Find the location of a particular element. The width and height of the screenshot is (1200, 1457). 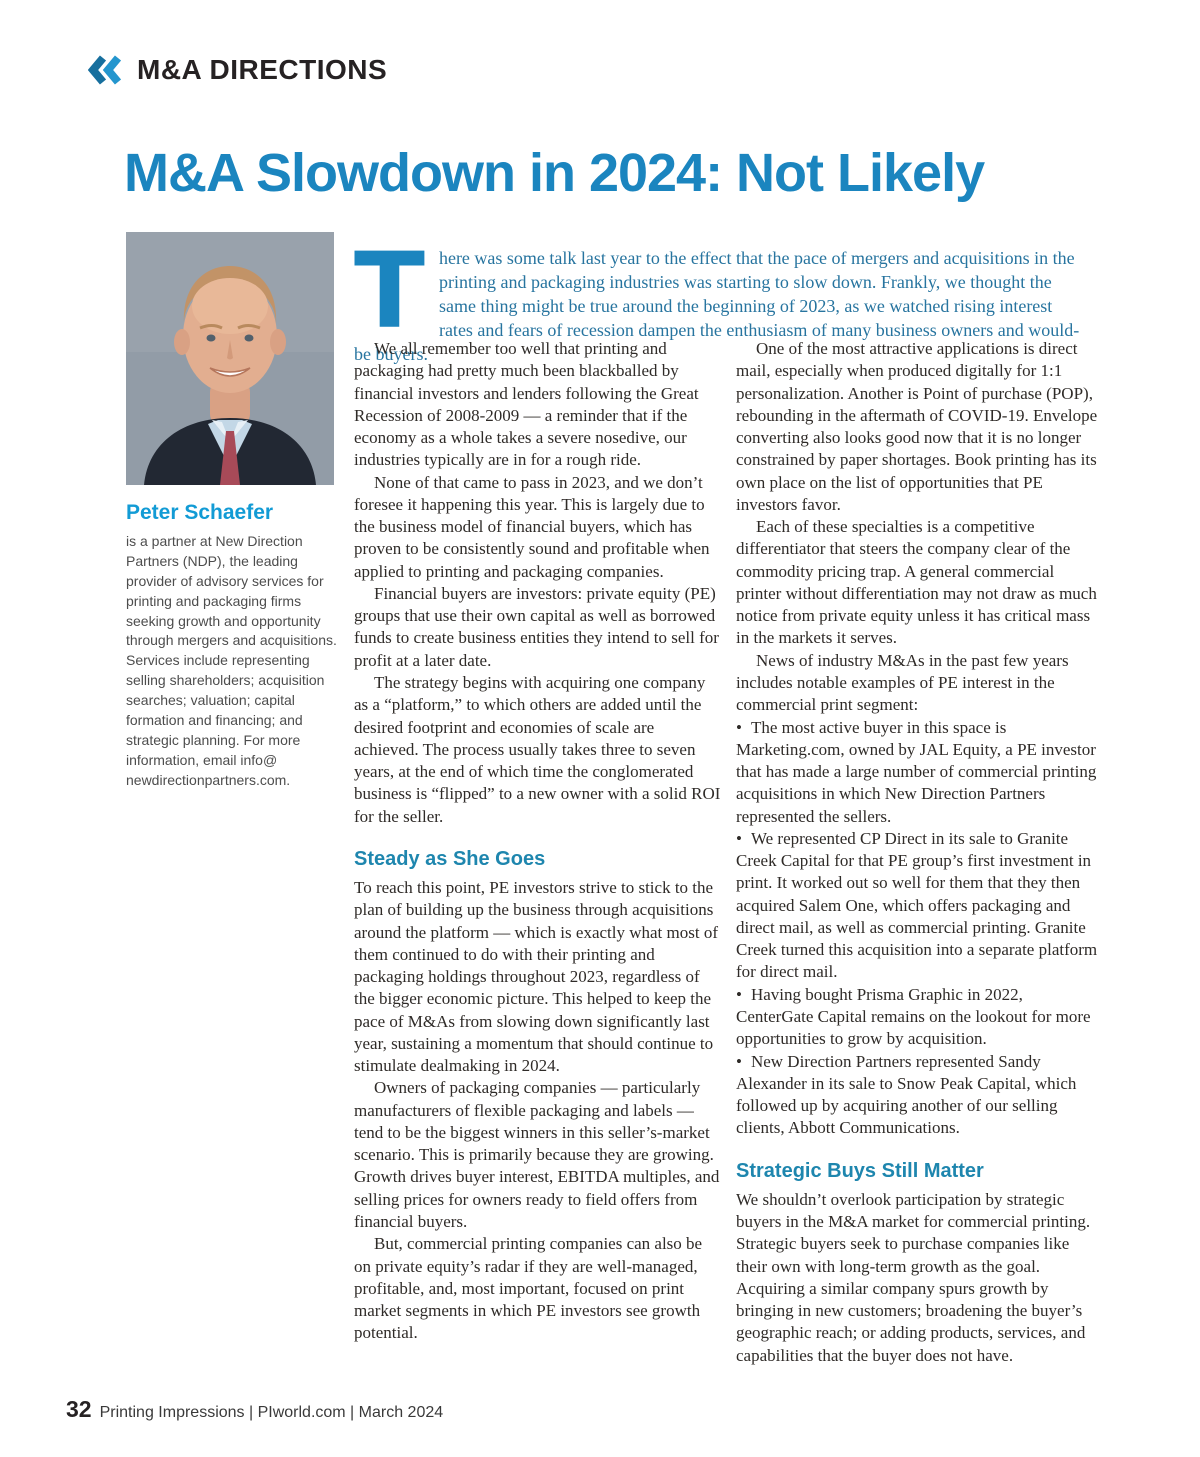

drop-cap: T is located at coordinates (389, 291).